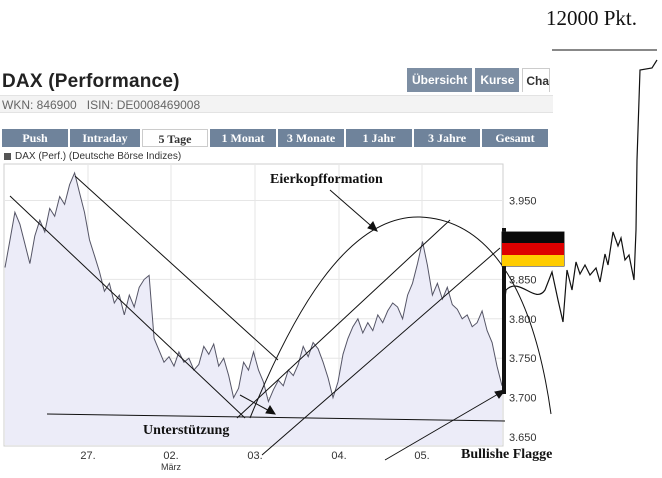  Describe the element at coordinates (523, 399) in the screenshot. I see `y-tick-label: 3.700` at that location.